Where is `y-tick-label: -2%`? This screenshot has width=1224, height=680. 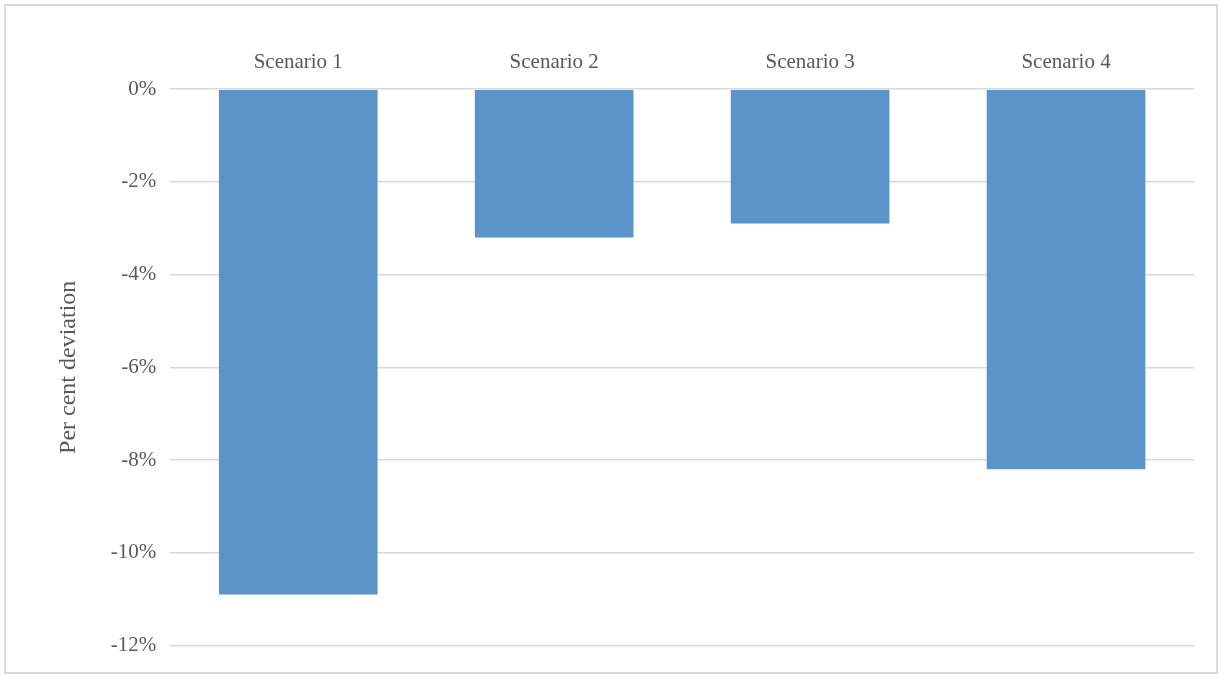 y-tick-label: -2% is located at coordinates (139, 180).